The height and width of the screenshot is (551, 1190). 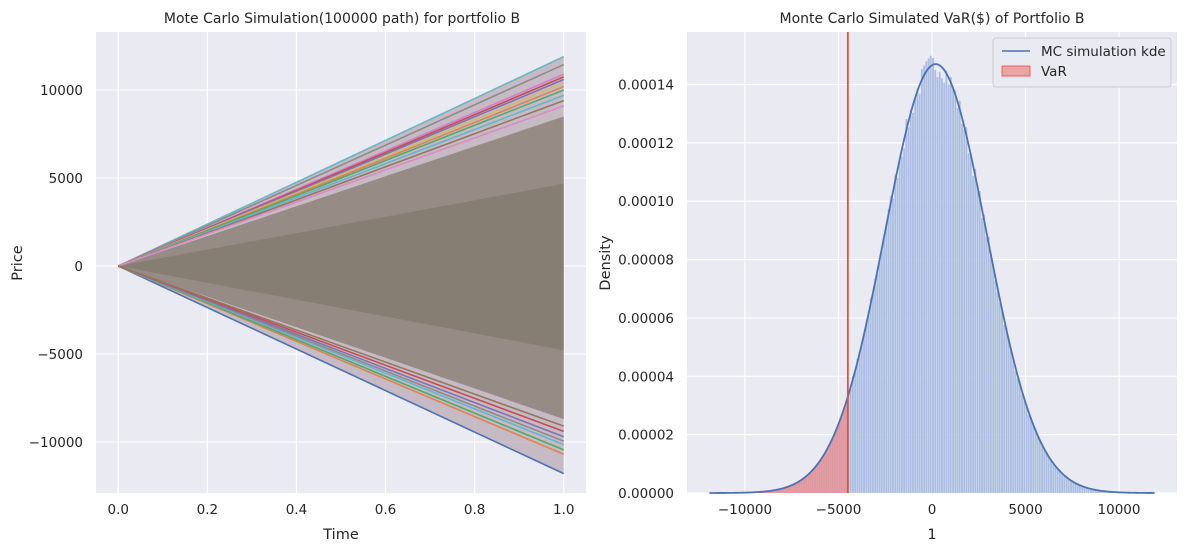 What do you see at coordinates (1103, 52) in the screenshot?
I see `legend-kde-label: MC simulation kde` at bounding box center [1103, 52].